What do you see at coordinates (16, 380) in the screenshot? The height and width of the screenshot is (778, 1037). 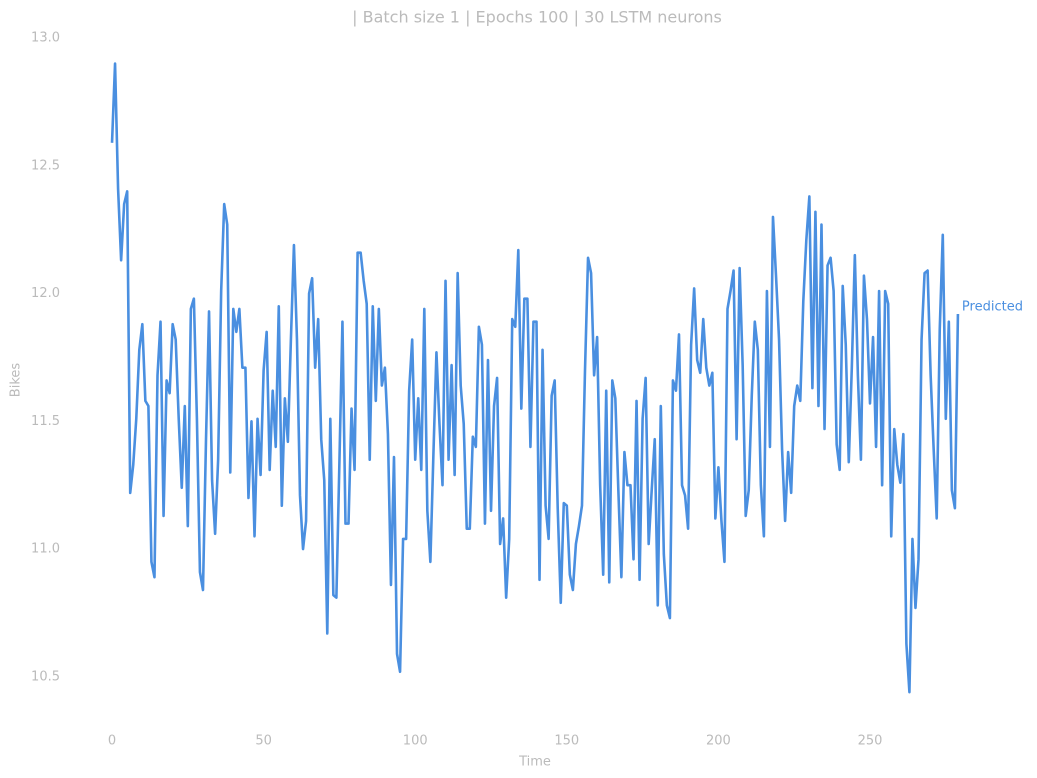 I see `y-axis-label: Bikes` at bounding box center [16, 380].